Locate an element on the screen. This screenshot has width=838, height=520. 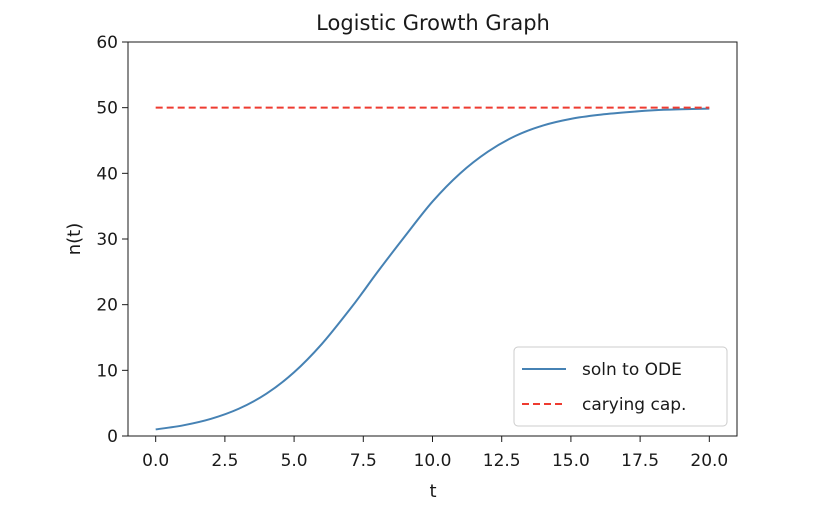
x-tick-label: 20.0 is located at coordinates (709, 461).